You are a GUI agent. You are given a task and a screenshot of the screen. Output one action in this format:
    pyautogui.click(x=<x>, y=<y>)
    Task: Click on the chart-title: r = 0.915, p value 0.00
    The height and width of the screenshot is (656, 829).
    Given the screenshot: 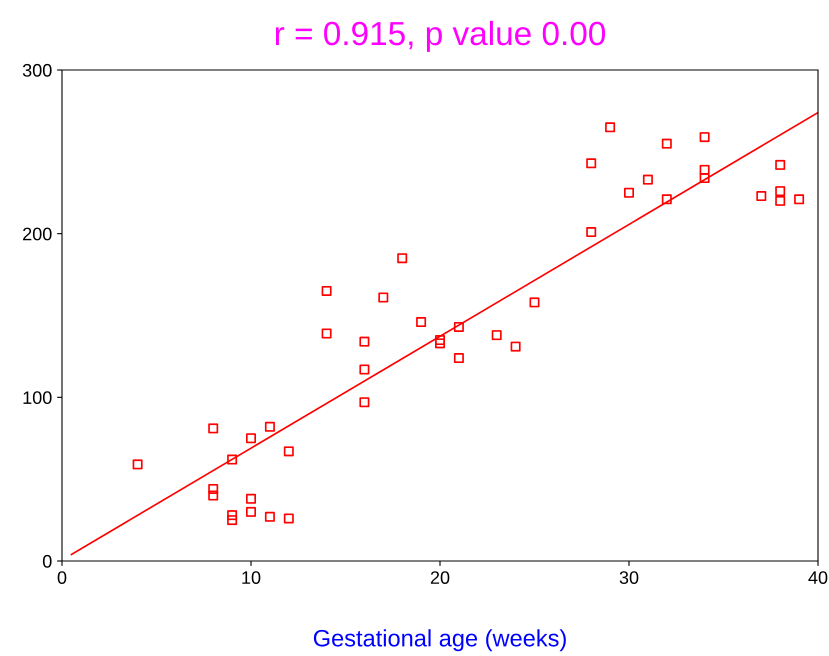 What is the action you would take?
    pyautogui.click(x=441, y=36)
    